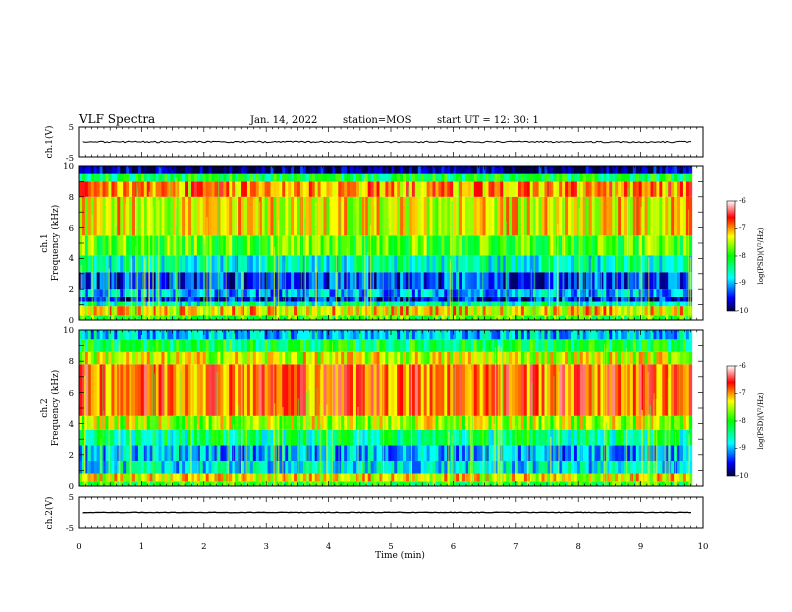 Image resolution: width=792 pixels, height=612 pixels. What do you see at coordinates (731, 421) in the screenshot?
I see `ch2-colorbar-gradient` at bounding box center [731, 421].